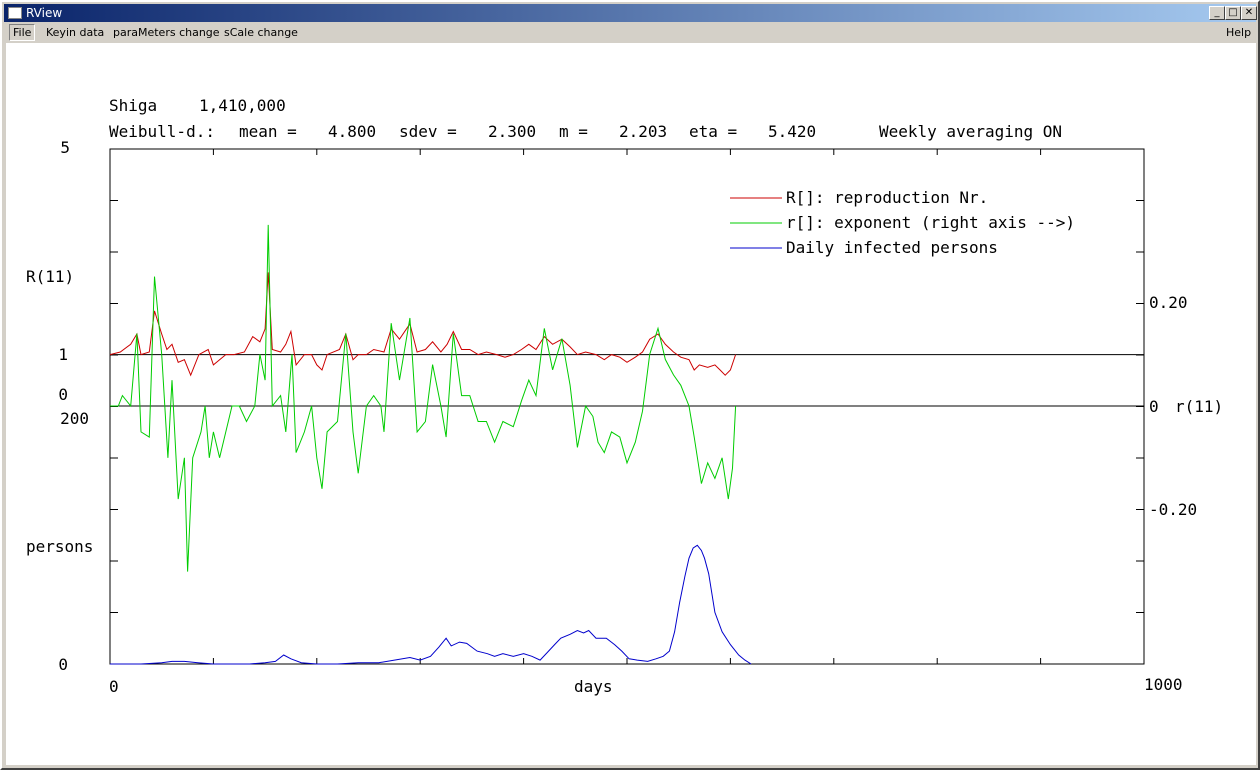 The image size is (1260, 770). I want to click on series-line-reproduction, so click(423, 324).